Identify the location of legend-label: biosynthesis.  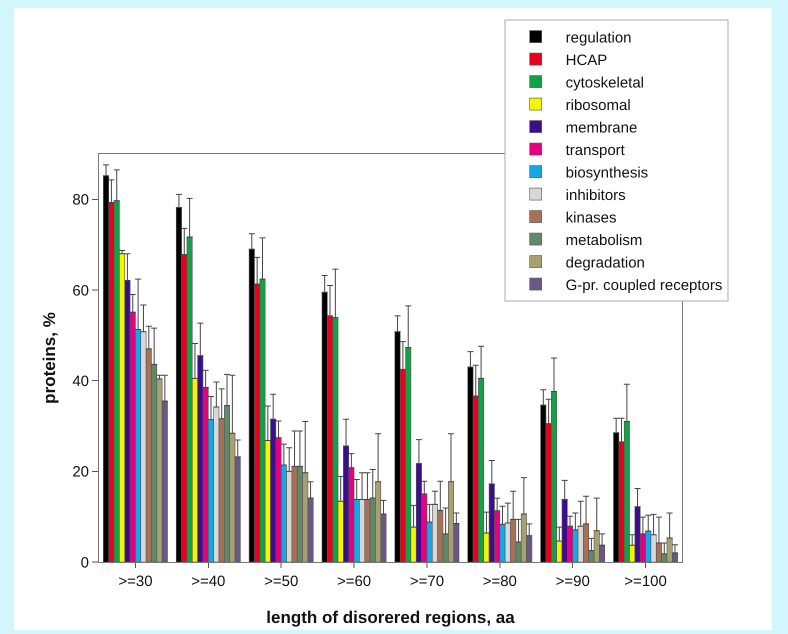
(607, 173).